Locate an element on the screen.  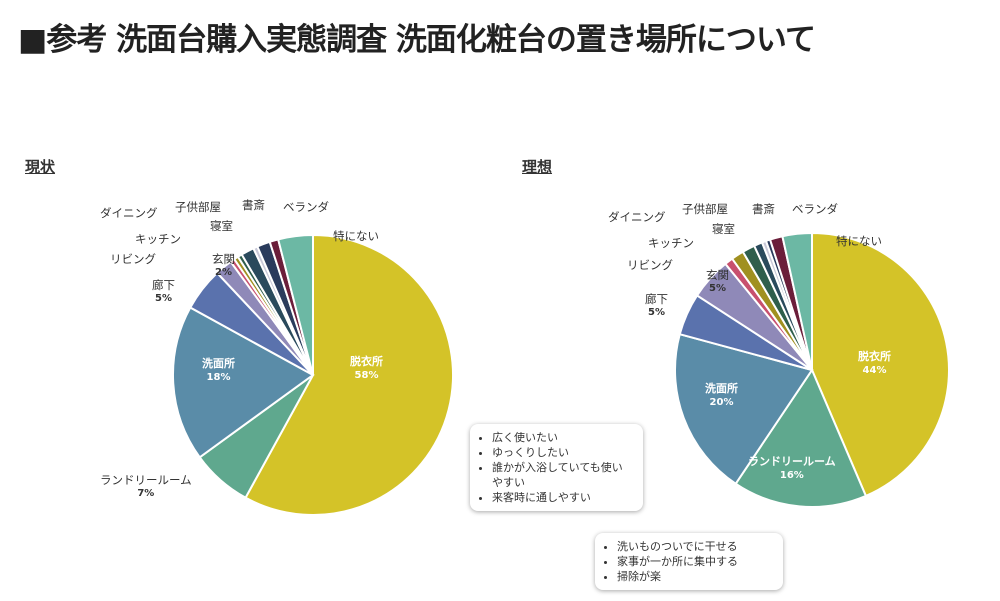
label: 脱衣所 58% is located at coordinates (366, 368).